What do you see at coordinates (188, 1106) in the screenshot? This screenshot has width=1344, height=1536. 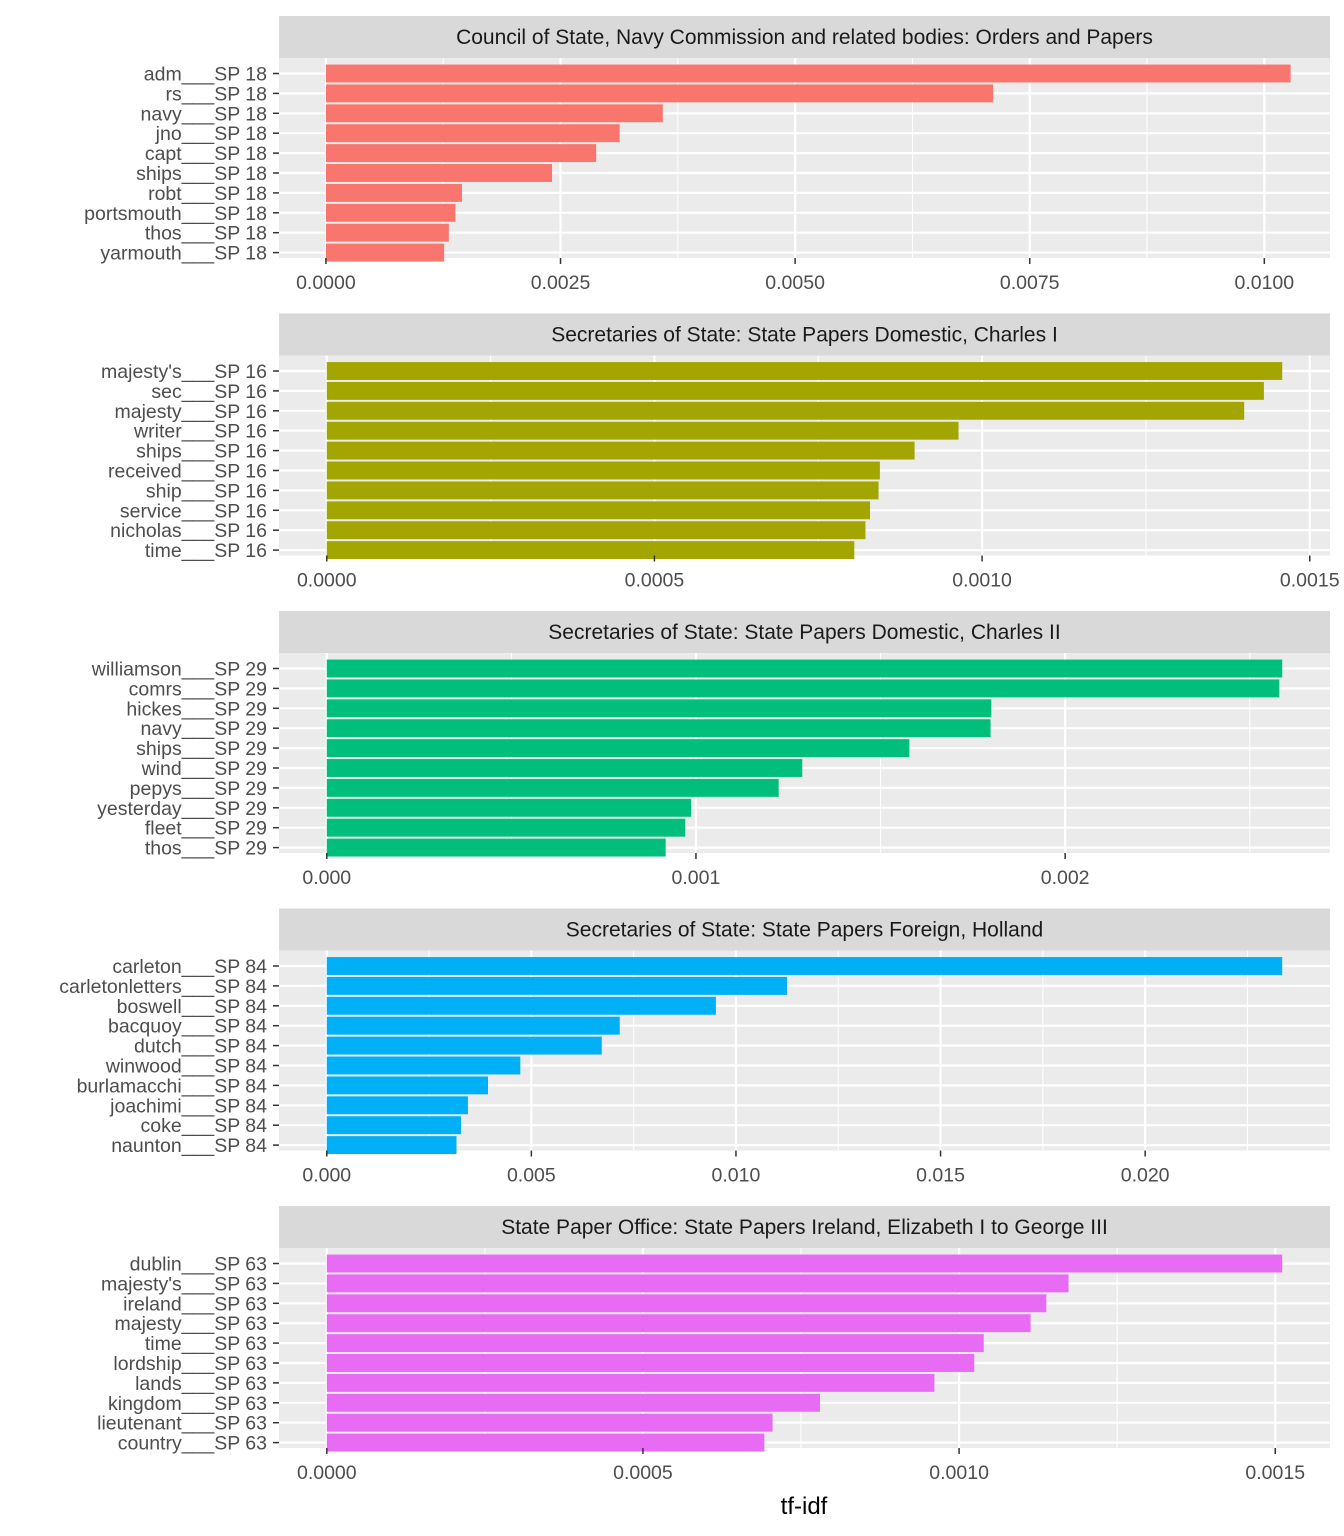 I see `y-tick-label: joachimi___SP 84` at bounding box center [188, 1106].